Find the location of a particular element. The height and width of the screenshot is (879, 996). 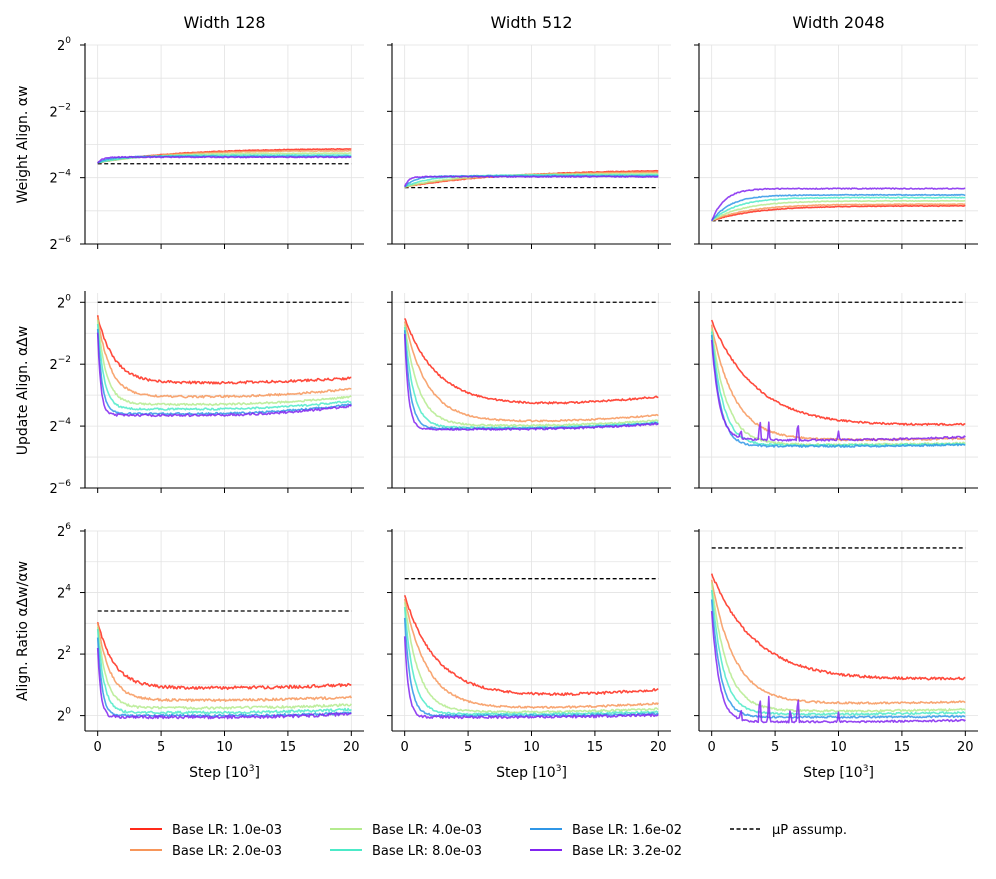

y-tick-label: 22 is located at coordinates (64, 654).